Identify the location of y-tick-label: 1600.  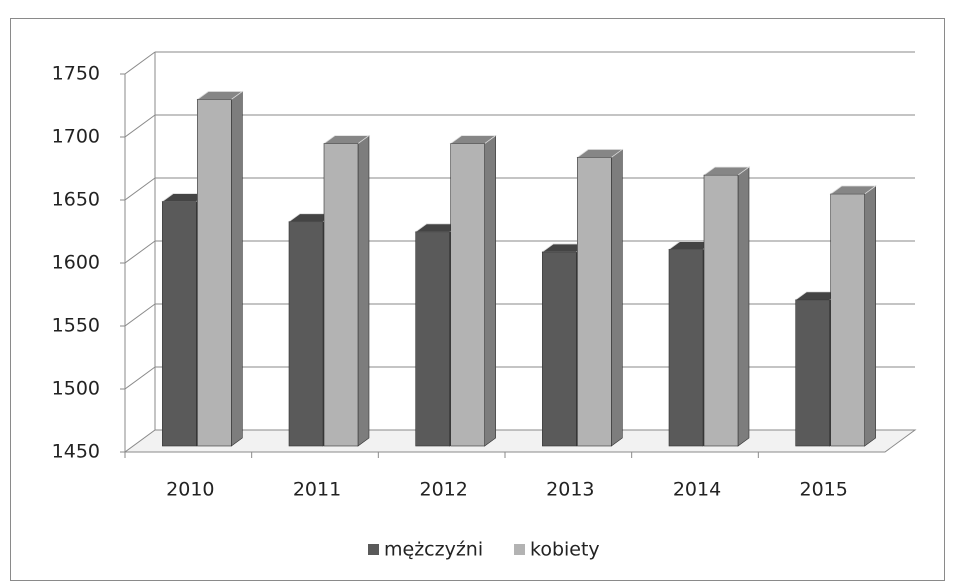
(76, 263).